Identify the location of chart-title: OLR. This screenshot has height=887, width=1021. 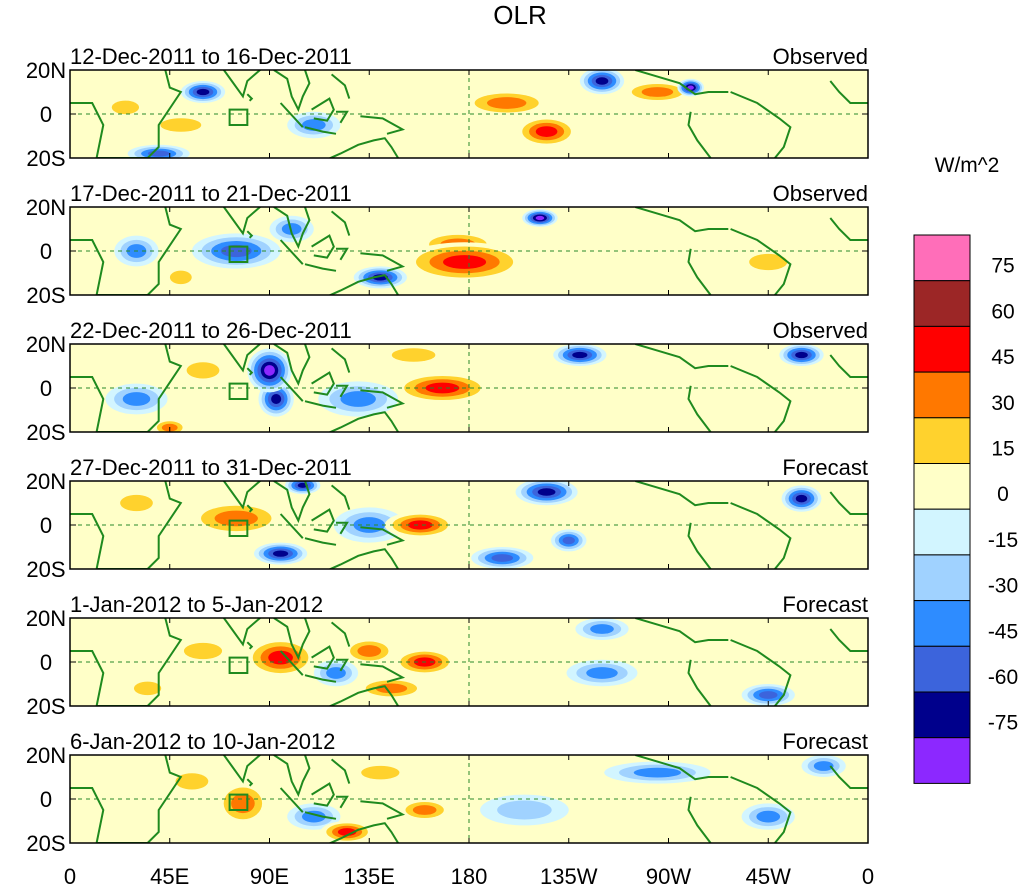
(519, 15).